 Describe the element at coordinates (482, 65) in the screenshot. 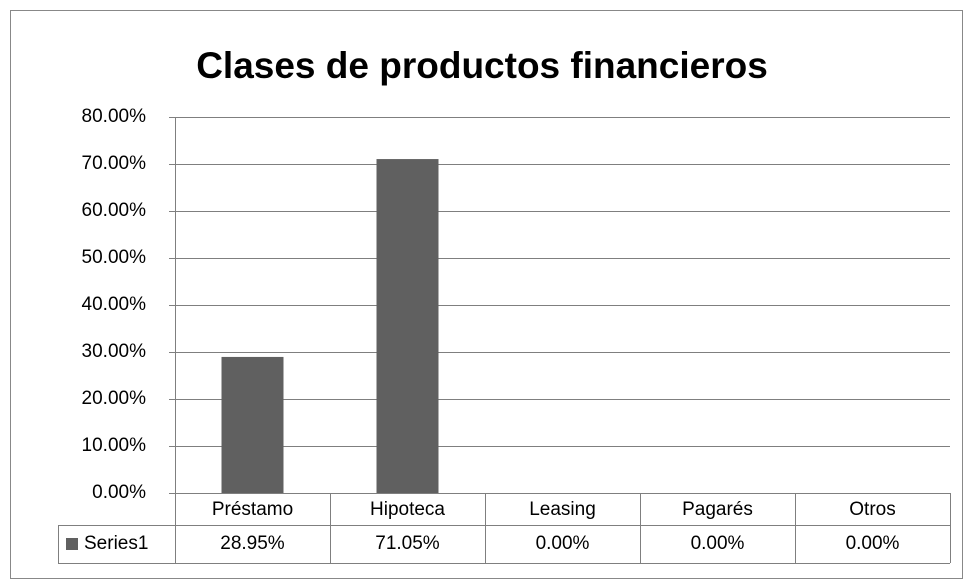

I see `chart-title: Clases de productos financieros` at that location.